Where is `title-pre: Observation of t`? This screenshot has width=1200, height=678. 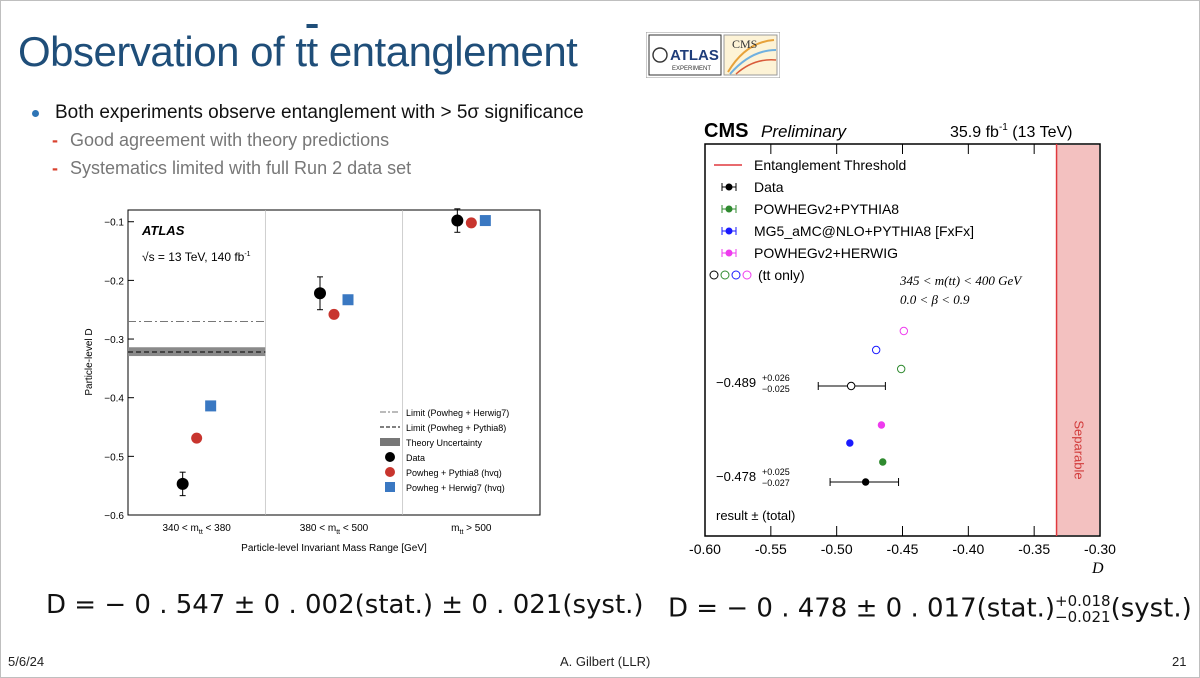 title-pre: Observation of t is located at coordinates (162, 51).